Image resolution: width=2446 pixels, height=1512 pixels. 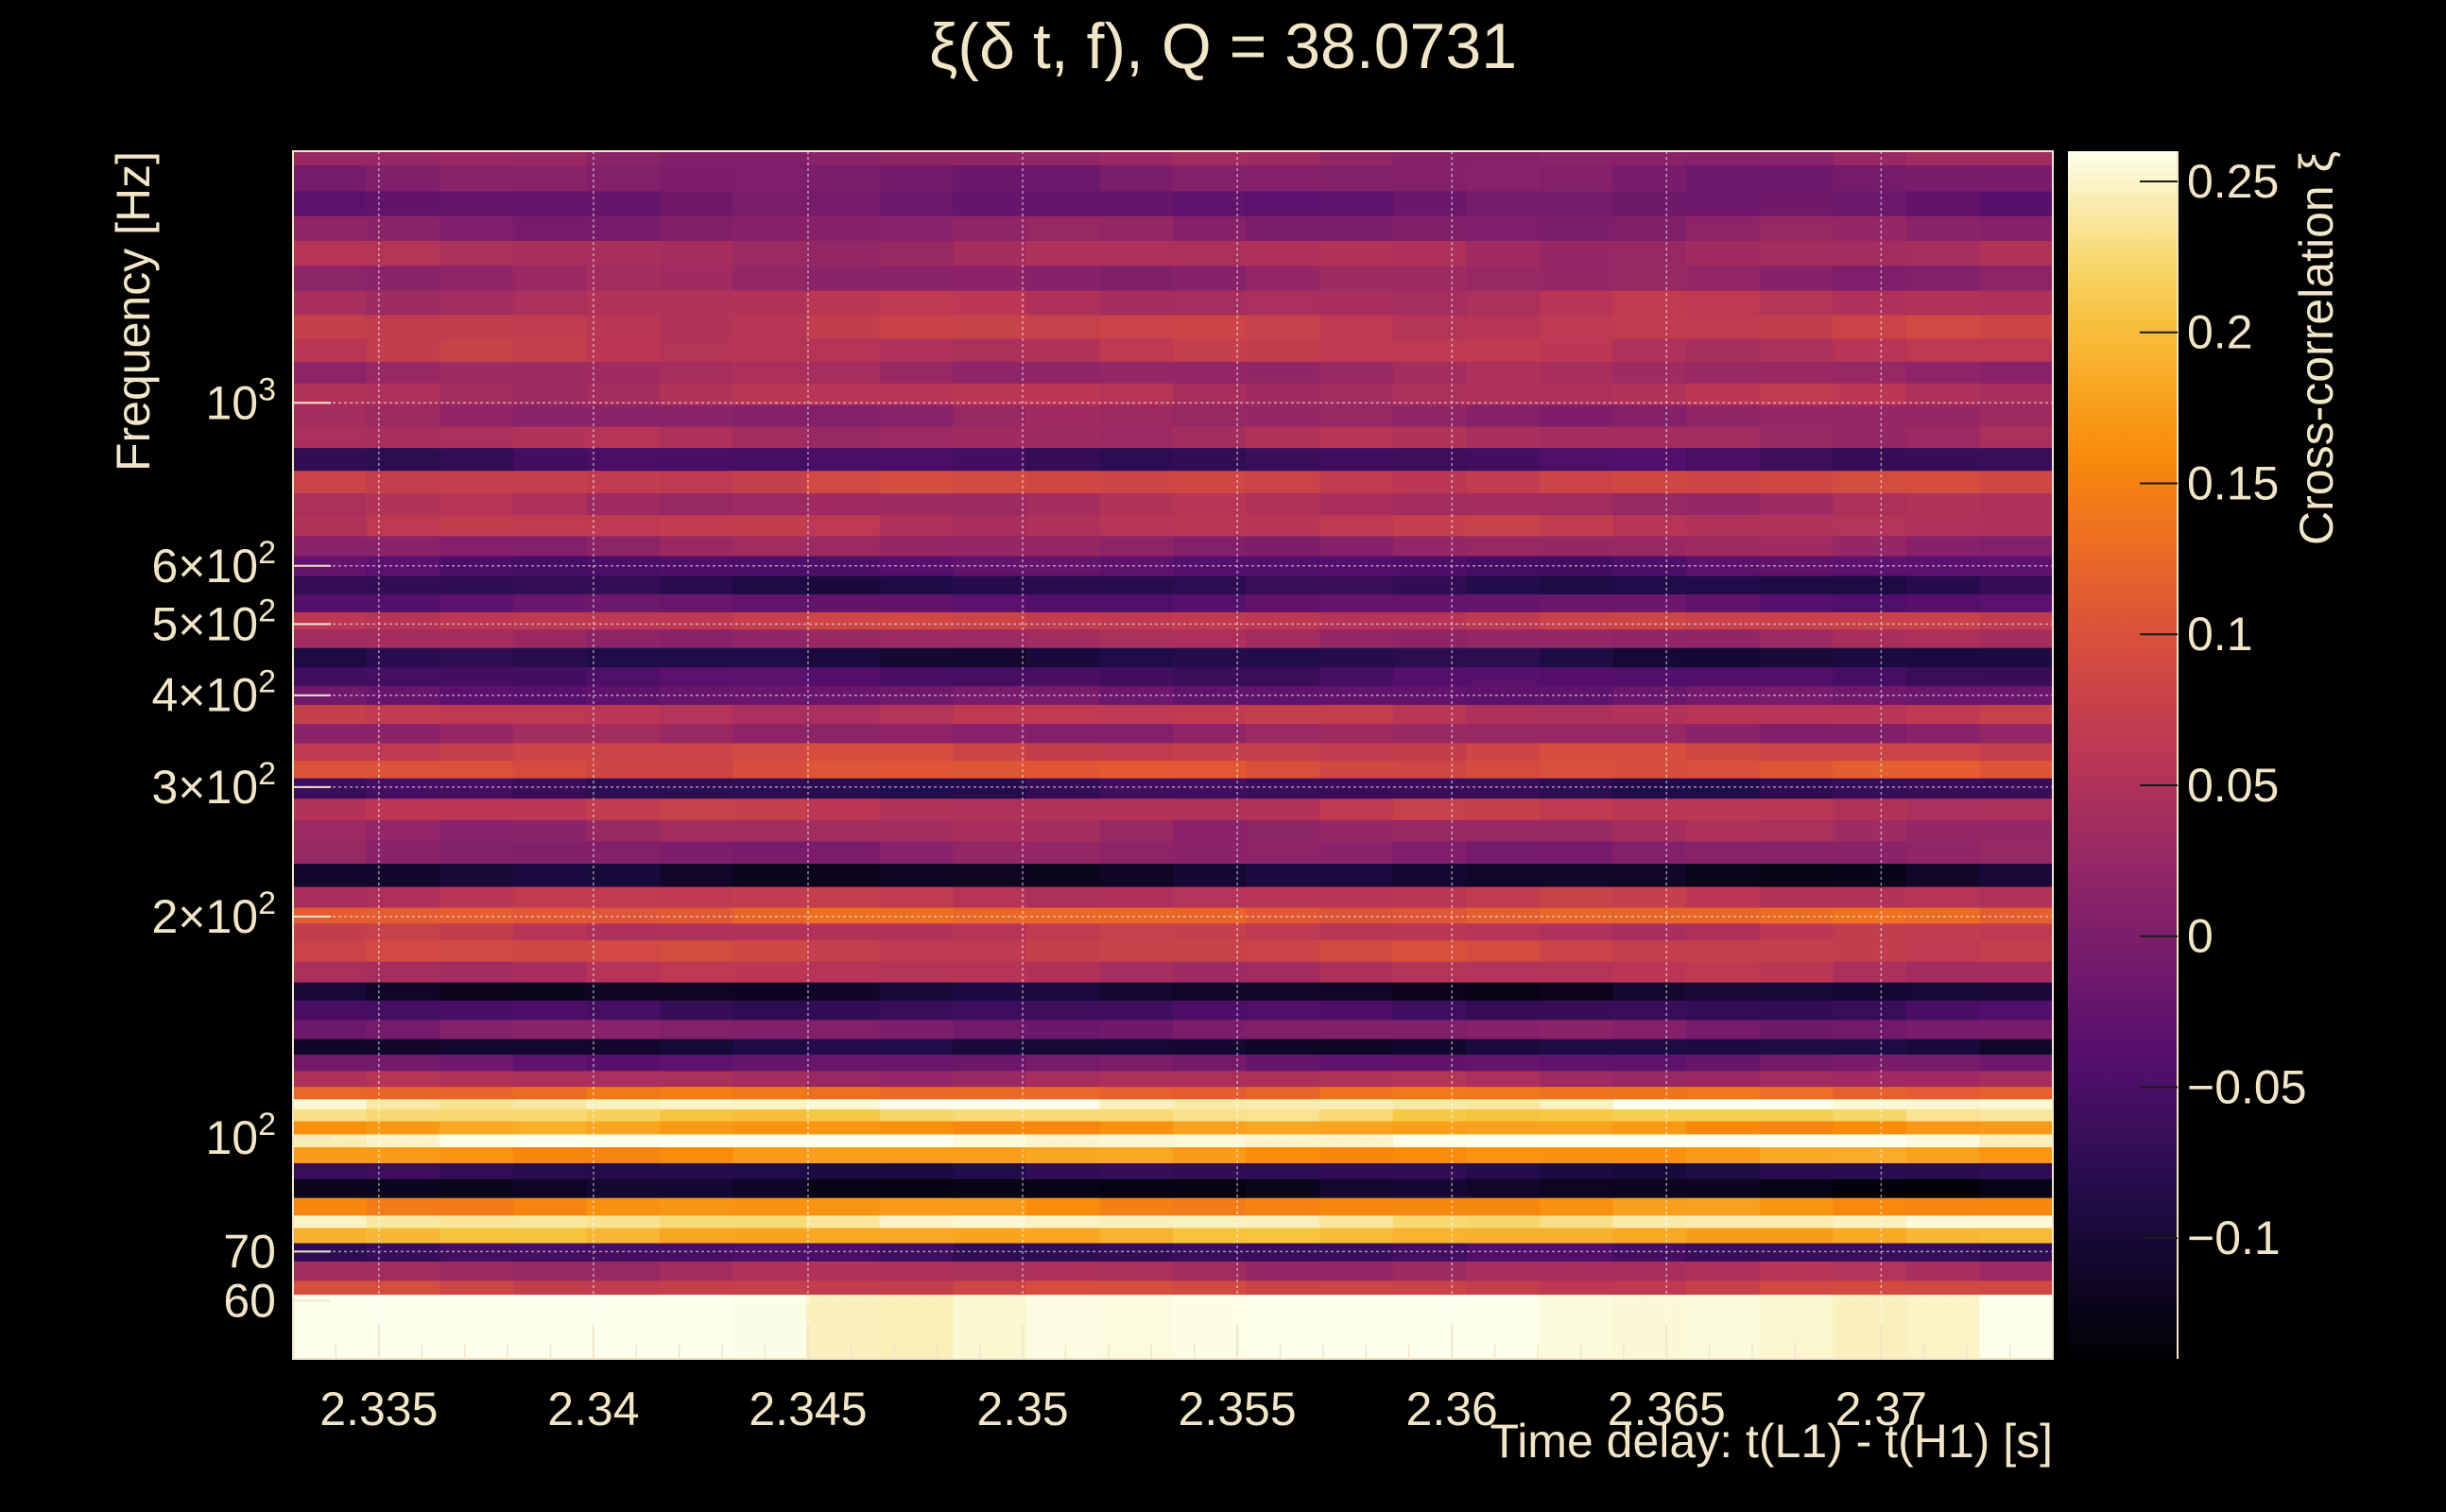 What do you see at coordinates (1173, 1380) in the screenshot?
I see `x-axis: 2.335 2.34 2.345 2.35 2.355 2.36 2.365 2.37` at bounding box center [1173, 1380].